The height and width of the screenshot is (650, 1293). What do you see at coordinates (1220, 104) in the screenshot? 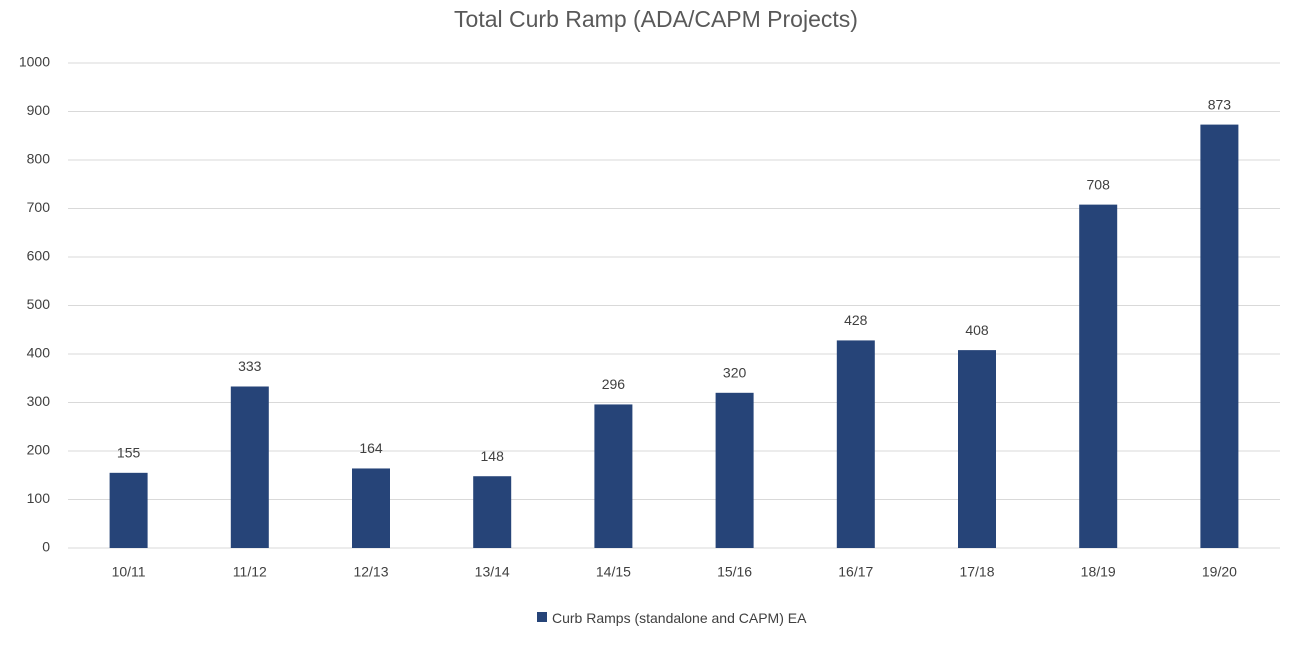
I see `data-label: 873` at bounding box center [1220, 104].